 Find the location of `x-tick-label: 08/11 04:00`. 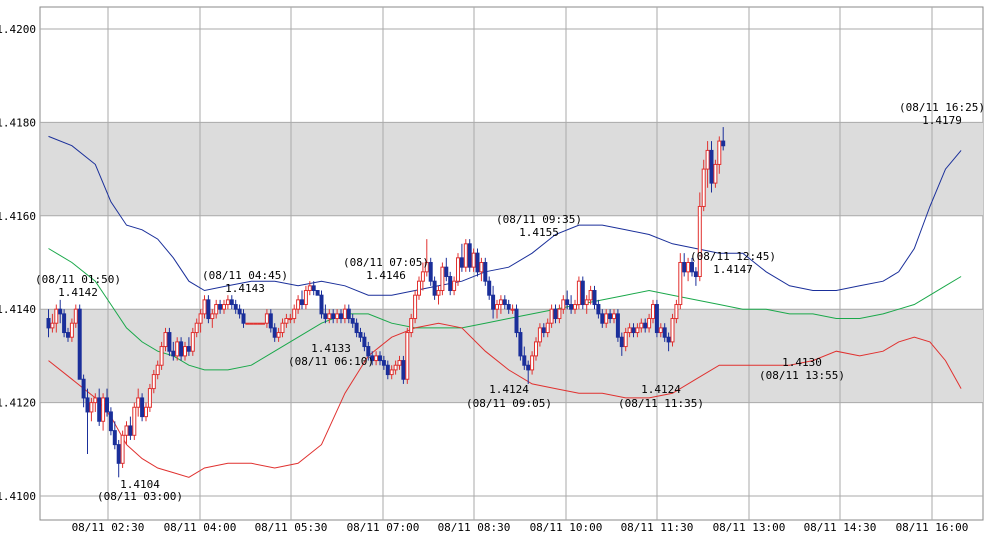

x-tick-label: 08/11 04:00 is located at coordinates (200, 527).